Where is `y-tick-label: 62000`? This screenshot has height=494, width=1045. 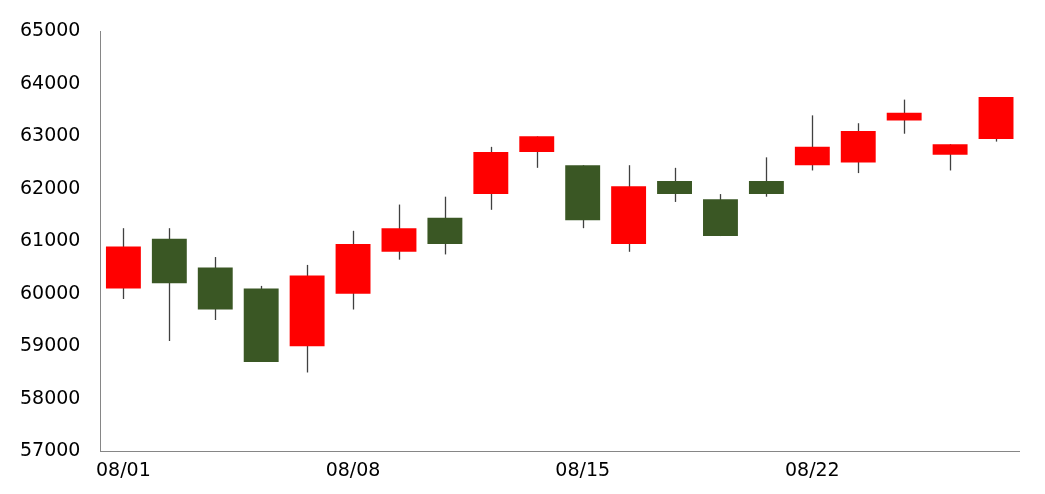
y-tick-label: 62000 is located at coordinates (50, 186).